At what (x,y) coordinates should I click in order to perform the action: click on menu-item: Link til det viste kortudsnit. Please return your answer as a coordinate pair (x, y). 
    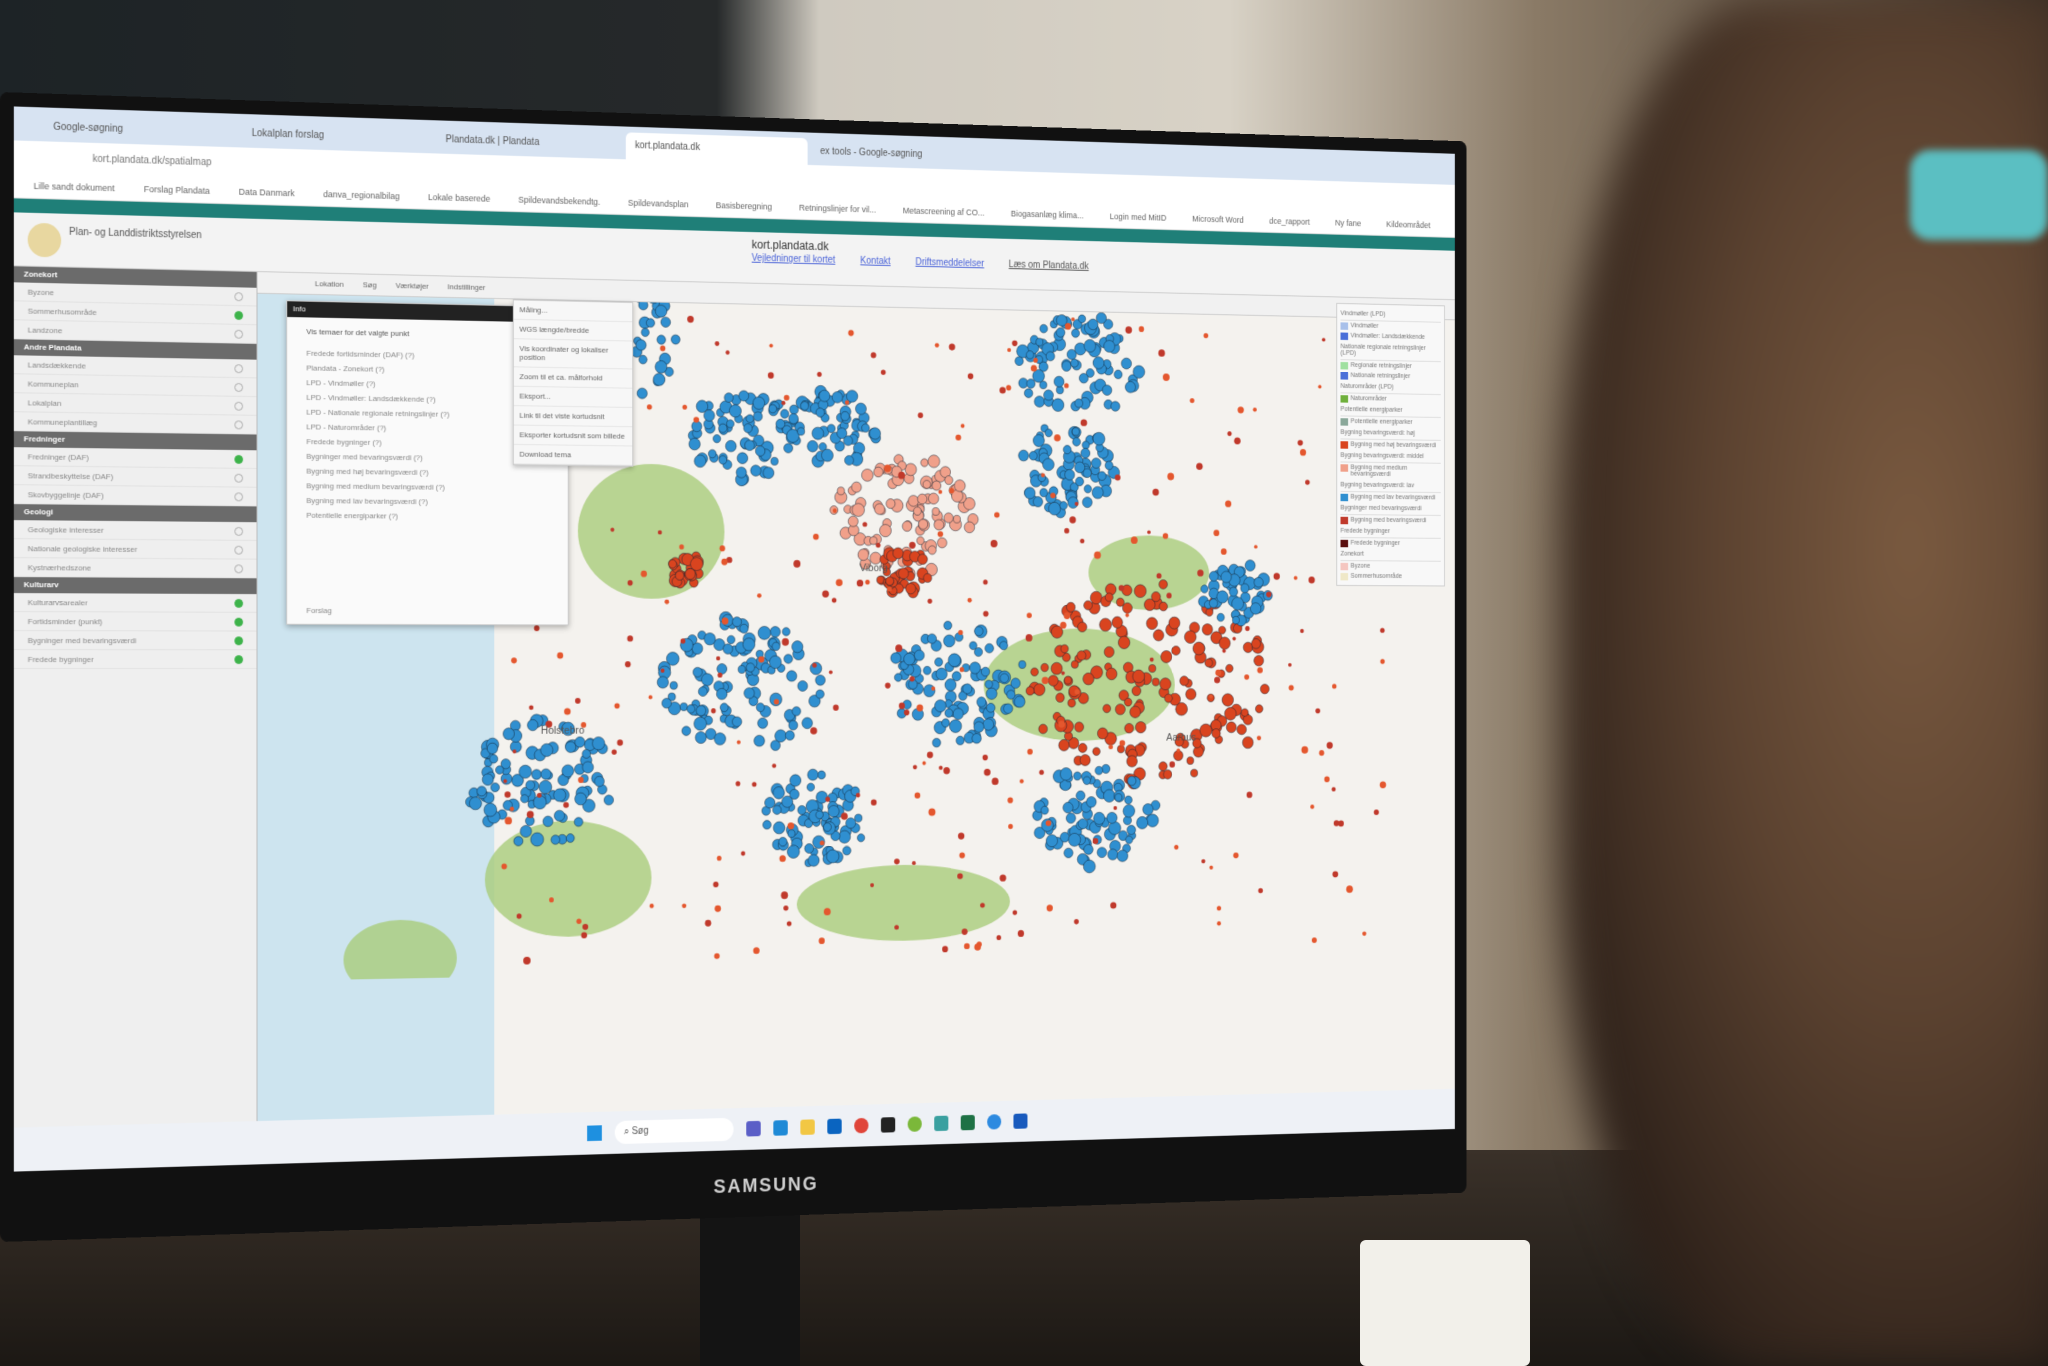
    Looking at the image, I should click on (573, 417).